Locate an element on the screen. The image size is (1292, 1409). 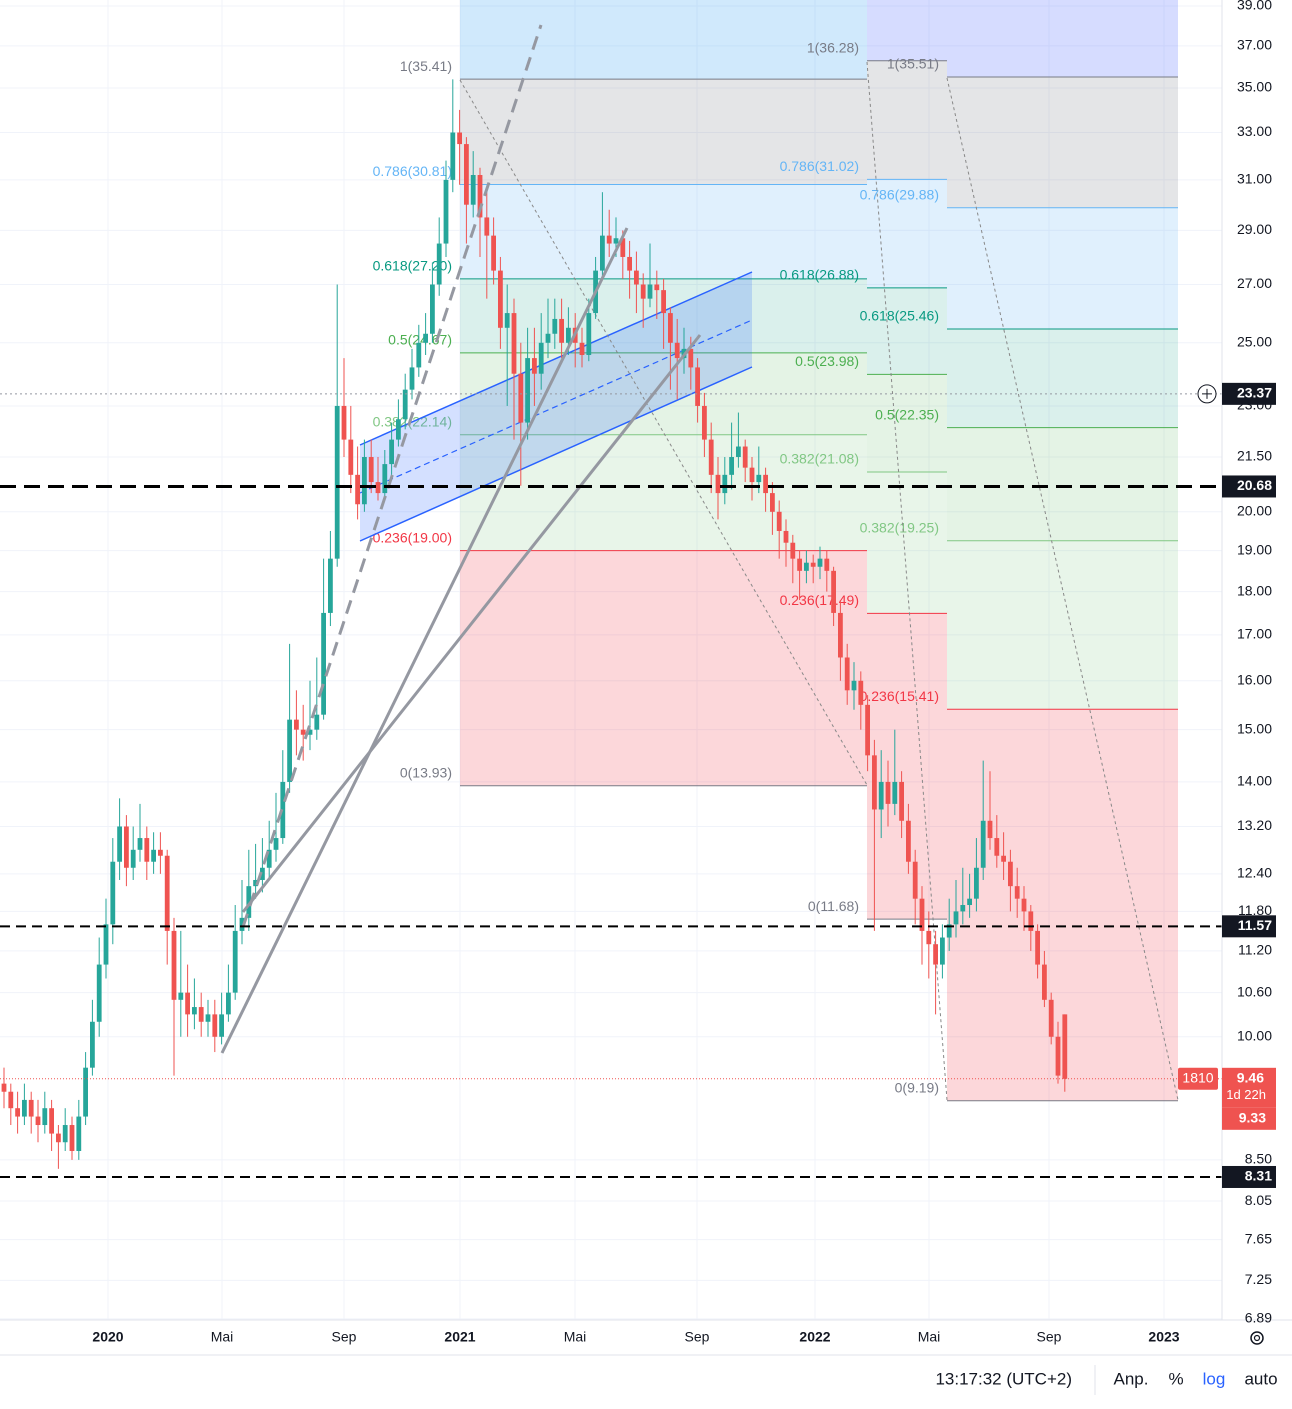
y-tick-label: 10.60 is located at coordinates (1254, 991).